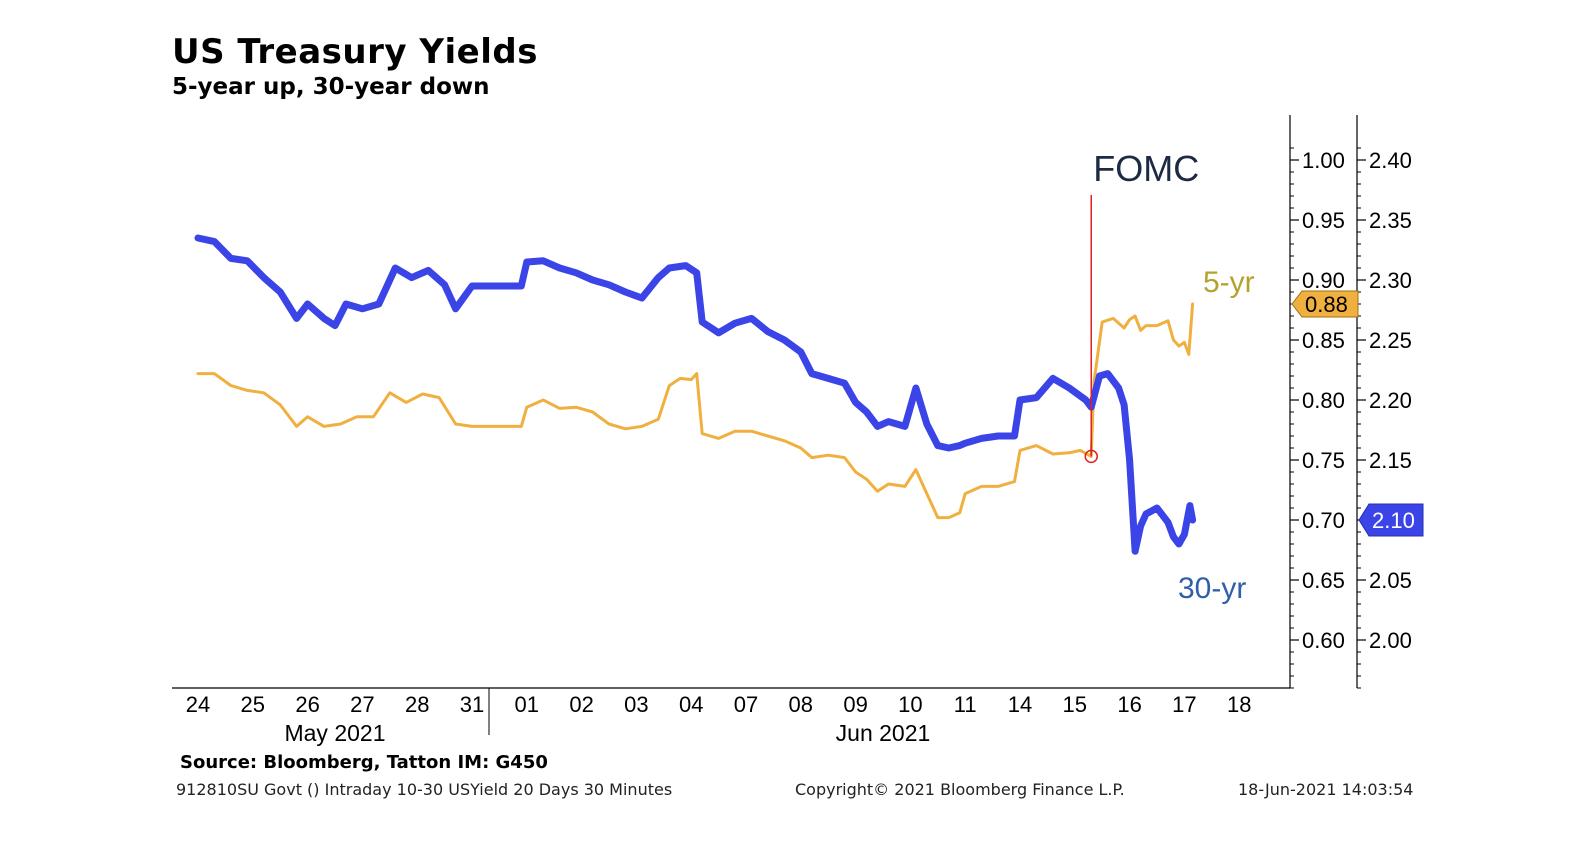 The width and height of the screenshot is (1592, 852). Describe the element at coordinates (1390, 460) in the screenshot. I see `thirty-year-tick-label: 2.15` at that location.